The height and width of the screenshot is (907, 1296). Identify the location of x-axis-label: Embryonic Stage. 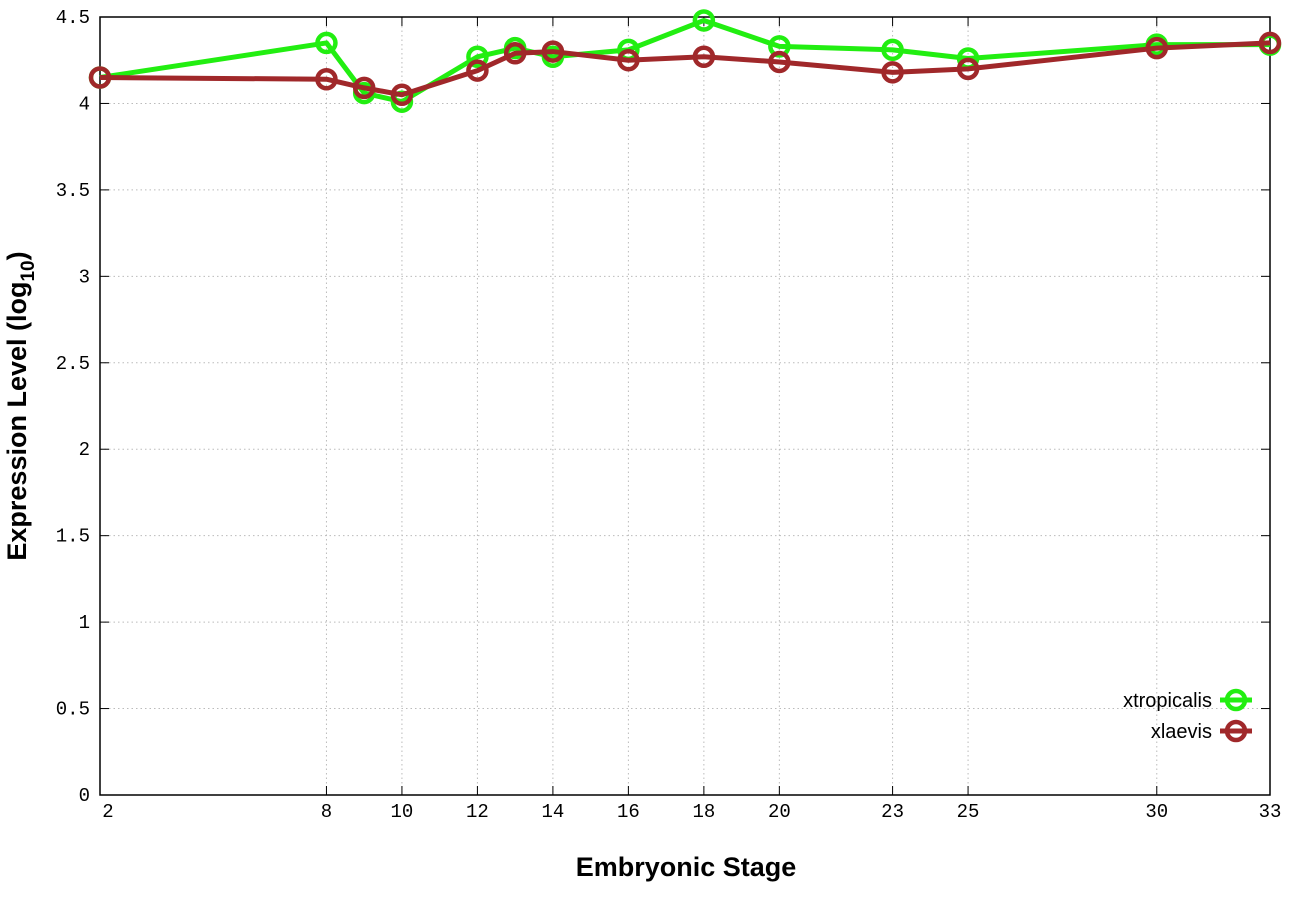
(686, 867).